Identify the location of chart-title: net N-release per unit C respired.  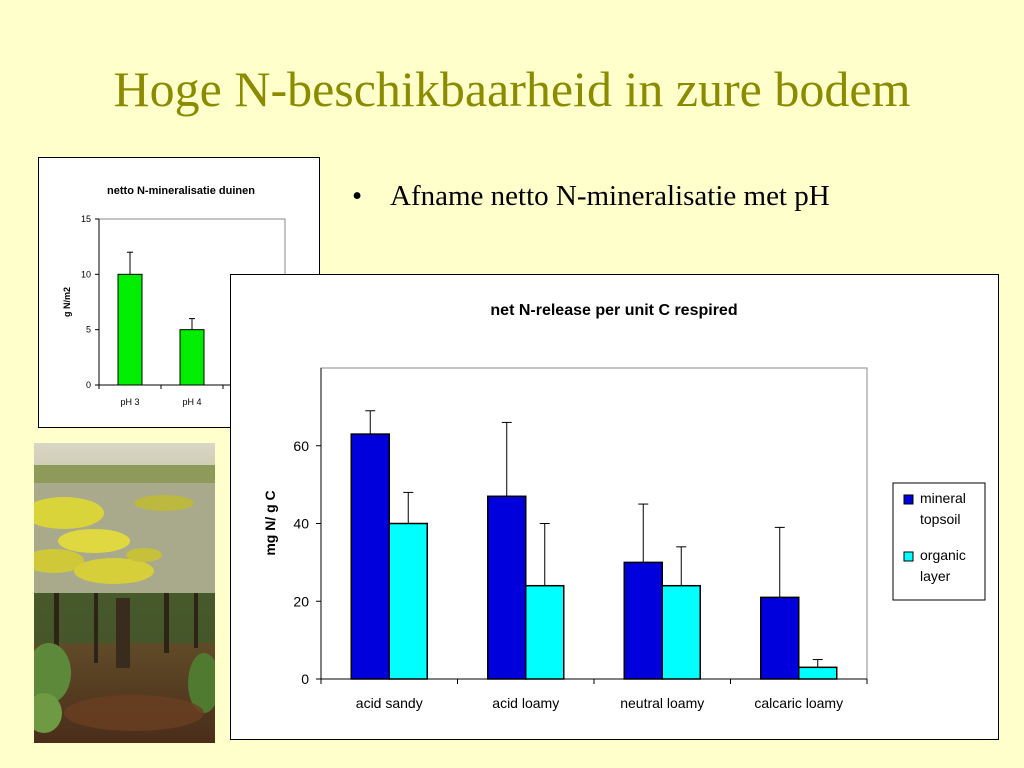
(613, 310).